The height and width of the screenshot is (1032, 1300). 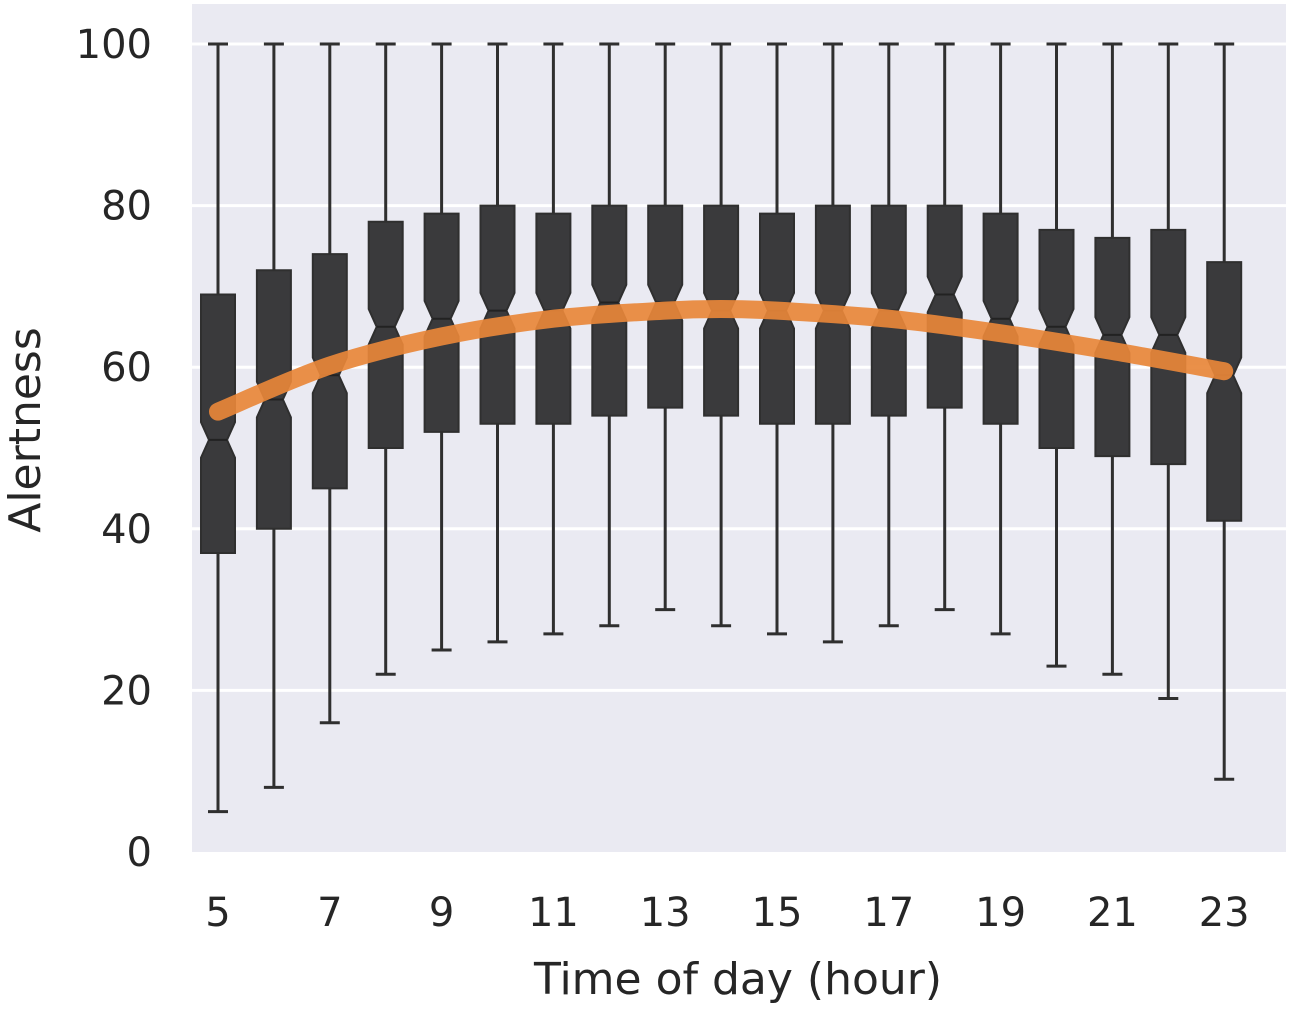 I want to click on y-tick-label: 0, so click(x=139, y=853).